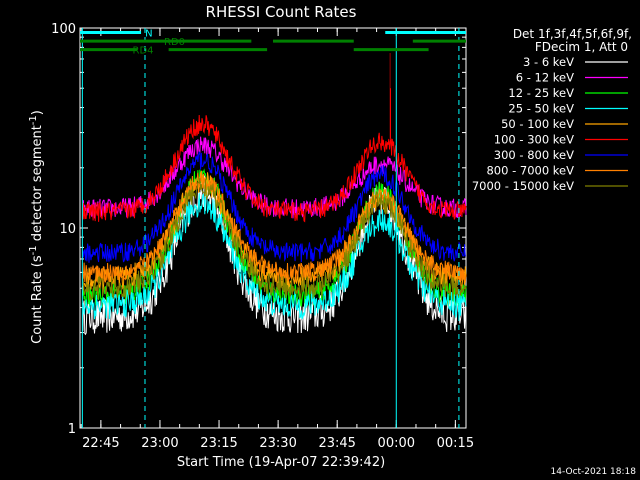 Image resolution: width=640 pixels, height=480 pixels. Describe the element at coordinates (534, 140) in the screenshot. I see `legend-label-5: 100 - 300 keV` at that location.